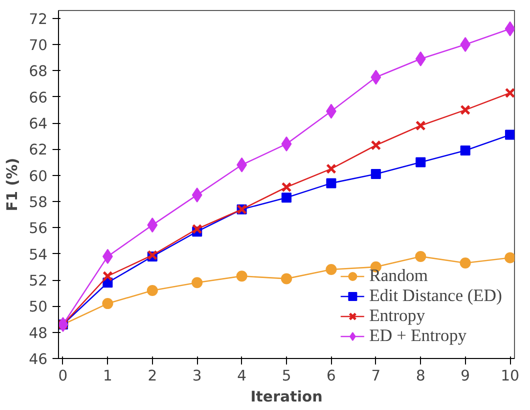 This screenshot has width=530, height=410. I want to click on y-tick-label: 54, so click(38, 255).